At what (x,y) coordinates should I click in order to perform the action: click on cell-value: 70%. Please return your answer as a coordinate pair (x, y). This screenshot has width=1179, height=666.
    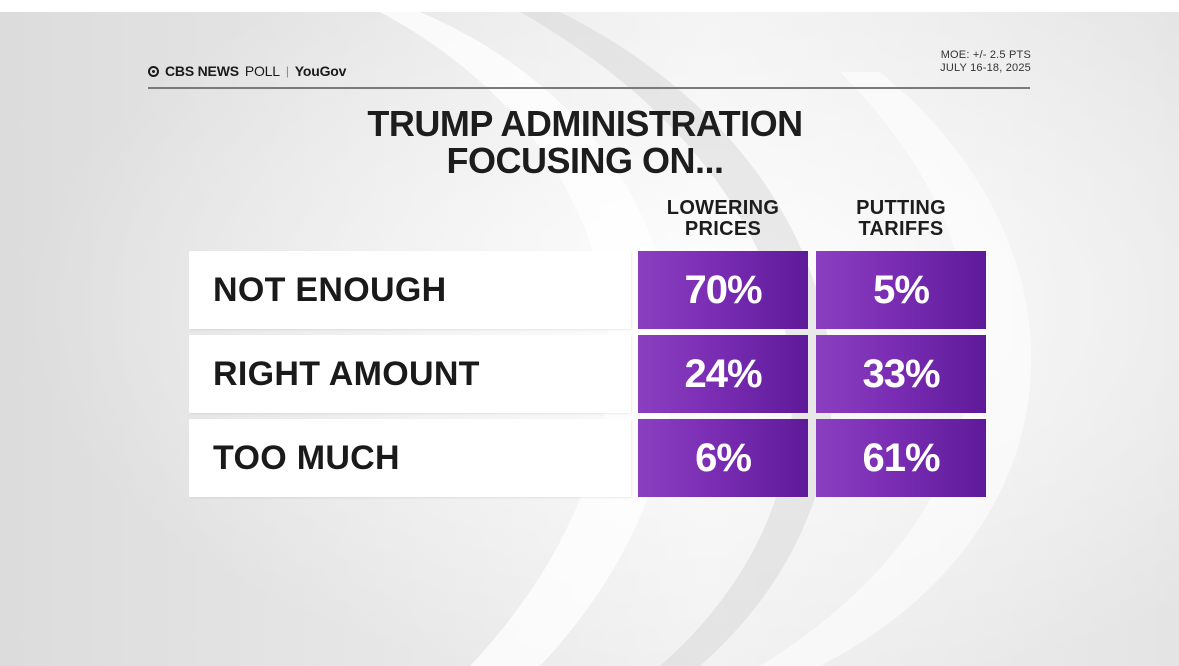
    Looking at the image, I should click on (723, 289).